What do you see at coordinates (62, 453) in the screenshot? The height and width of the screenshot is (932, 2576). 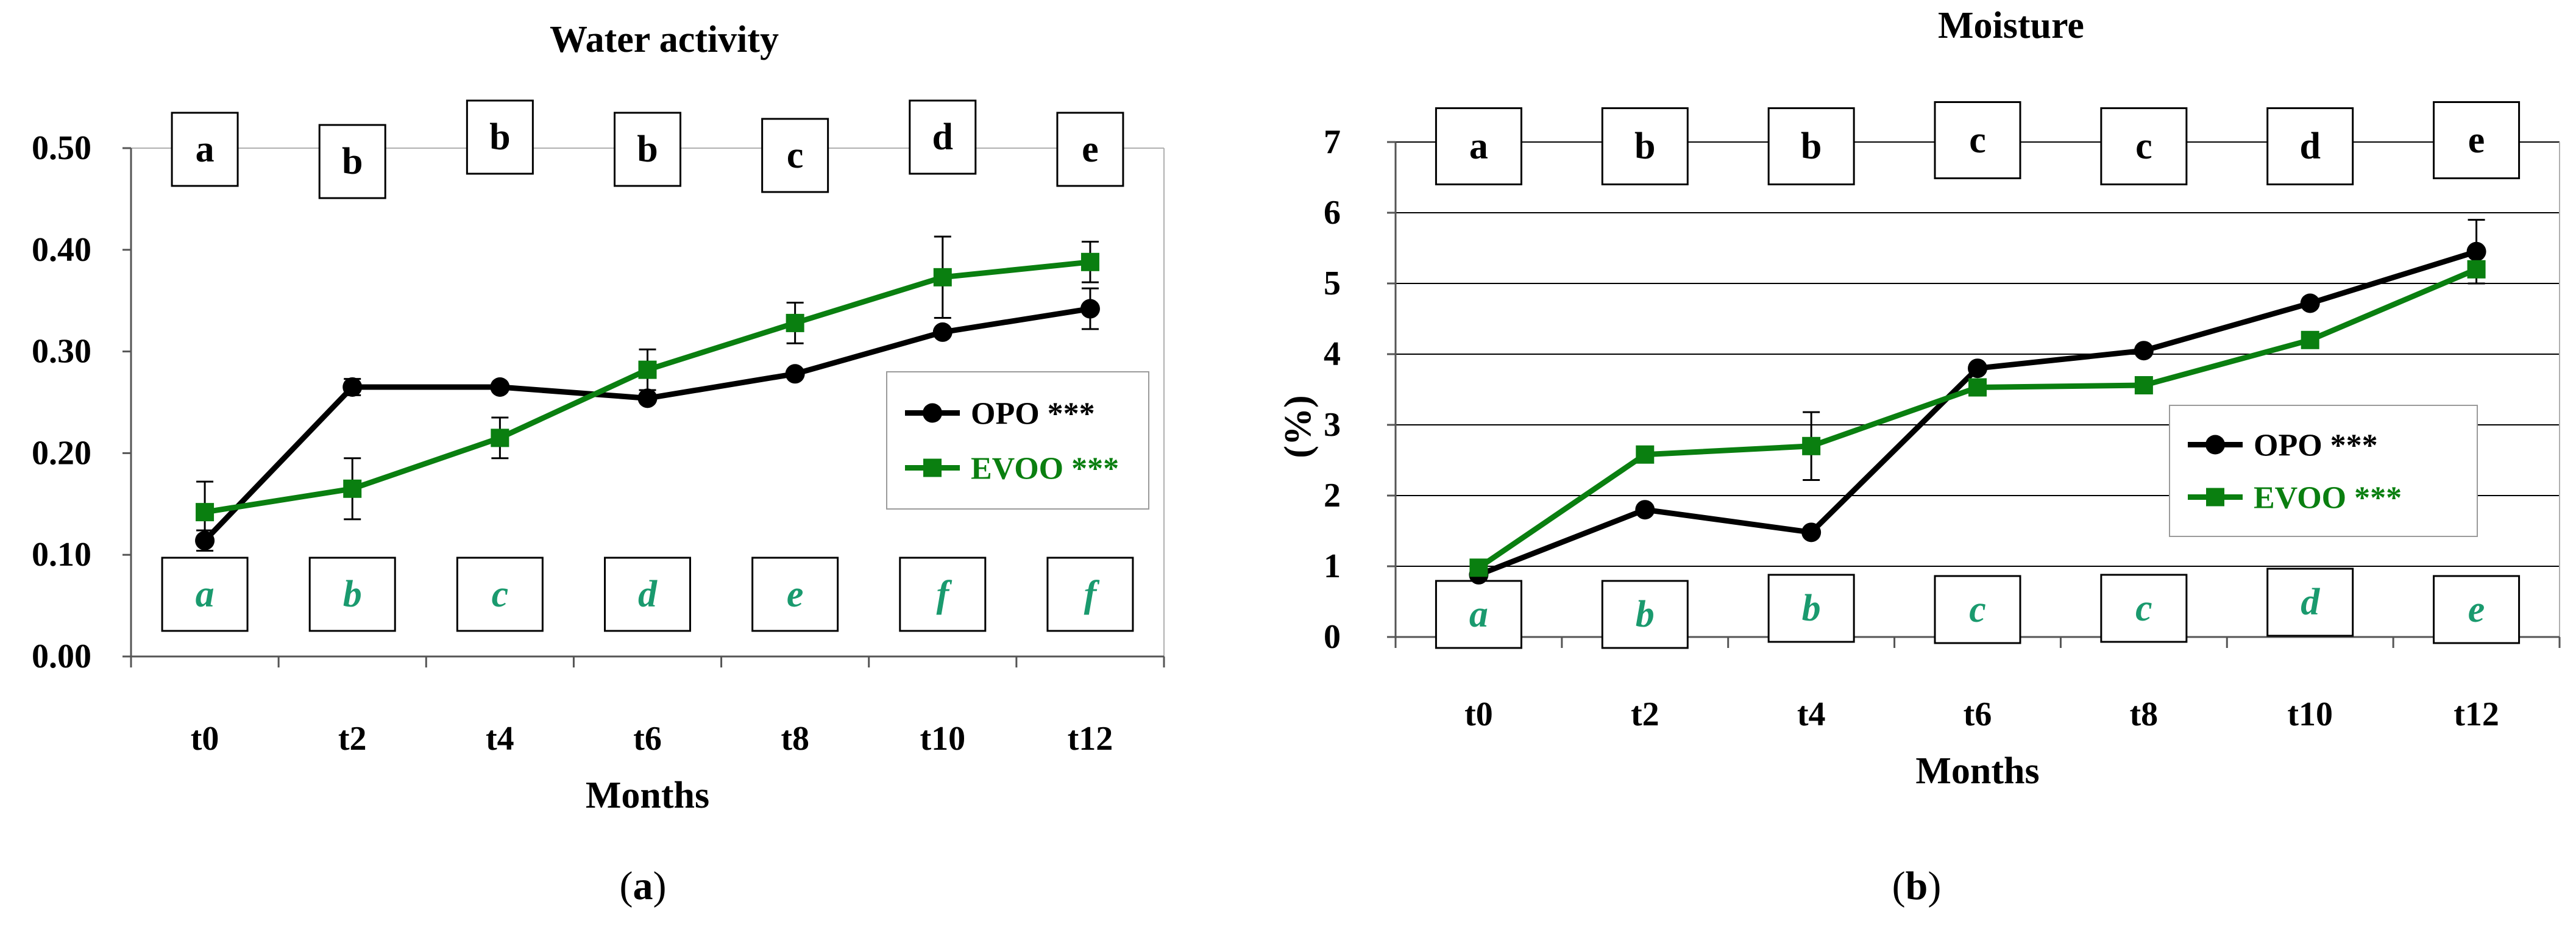 I see `y-tick-label: 0.20` at bounding box center [62, 453].